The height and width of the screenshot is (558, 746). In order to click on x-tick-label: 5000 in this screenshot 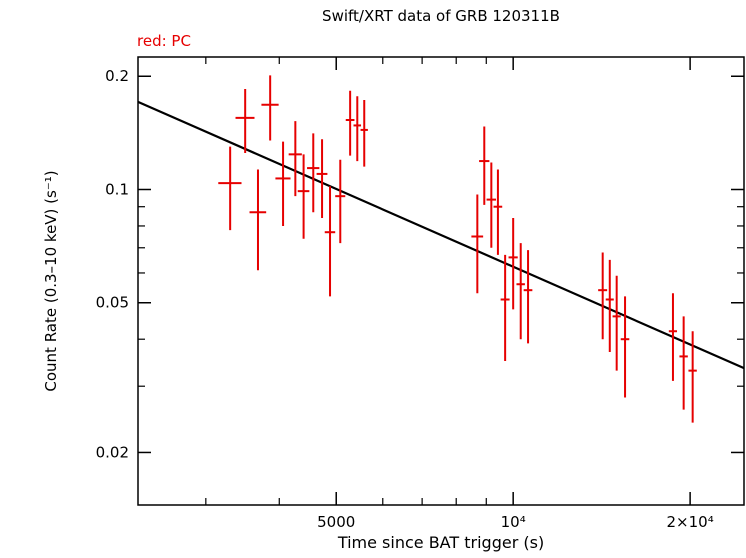, I will do `click(336, 522)`.